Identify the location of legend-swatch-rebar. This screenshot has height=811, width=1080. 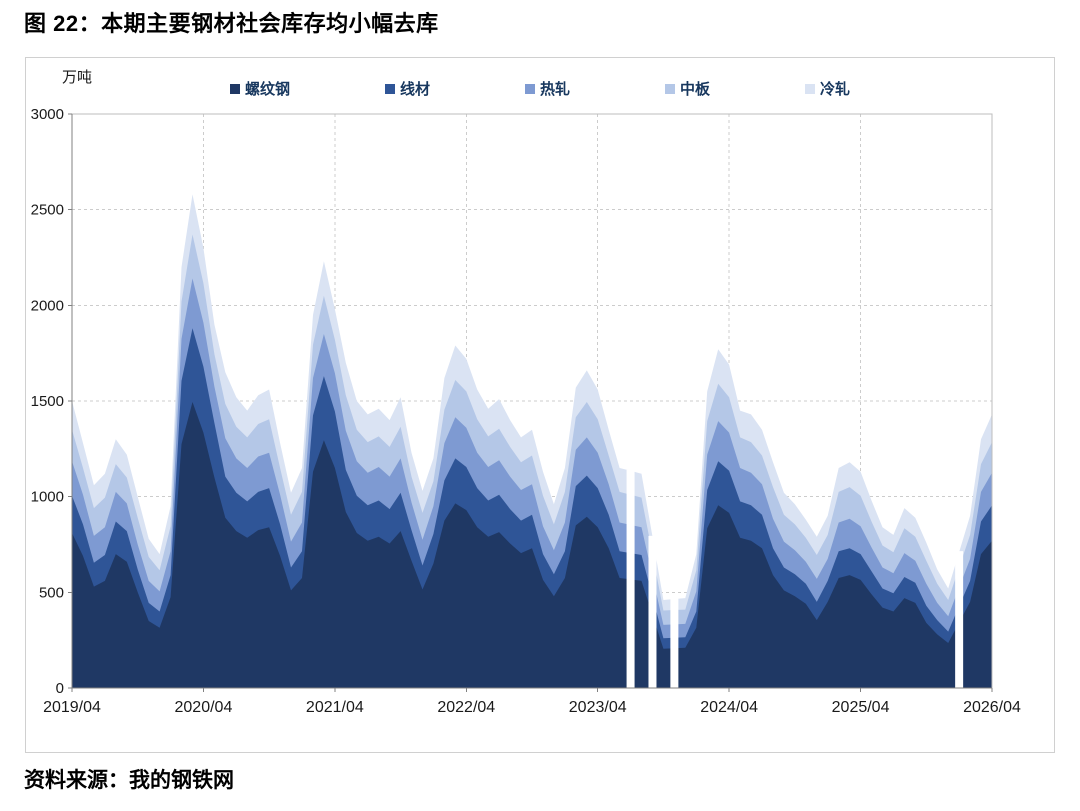
(234, 88).